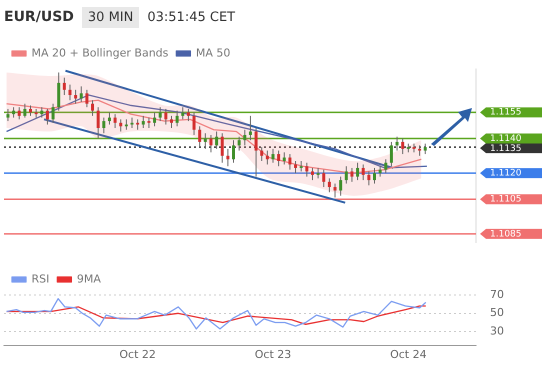  I want to click on y-tick-label: 1.1120, so click(506, 173).